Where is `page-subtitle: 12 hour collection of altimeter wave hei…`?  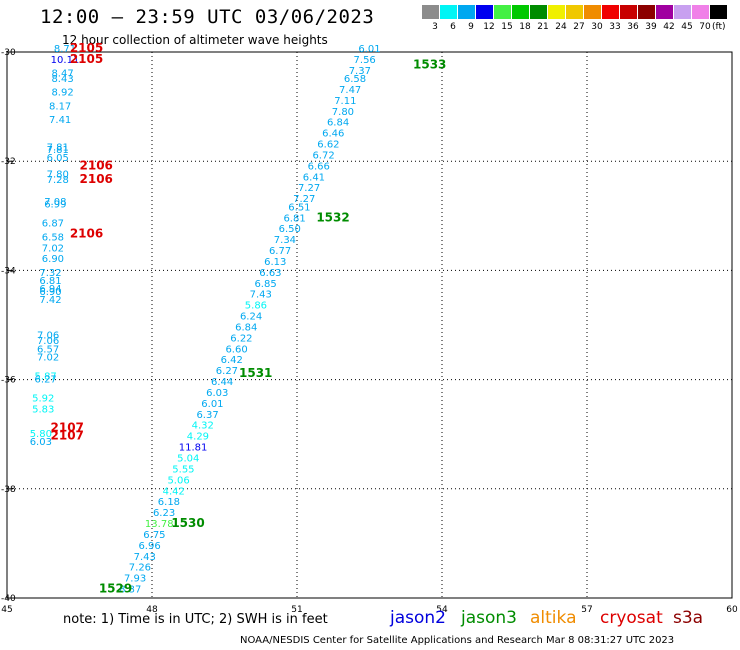
page-subtitle: 12 hour collection of altimeter wave hei… is located at coordinates (195, 40).